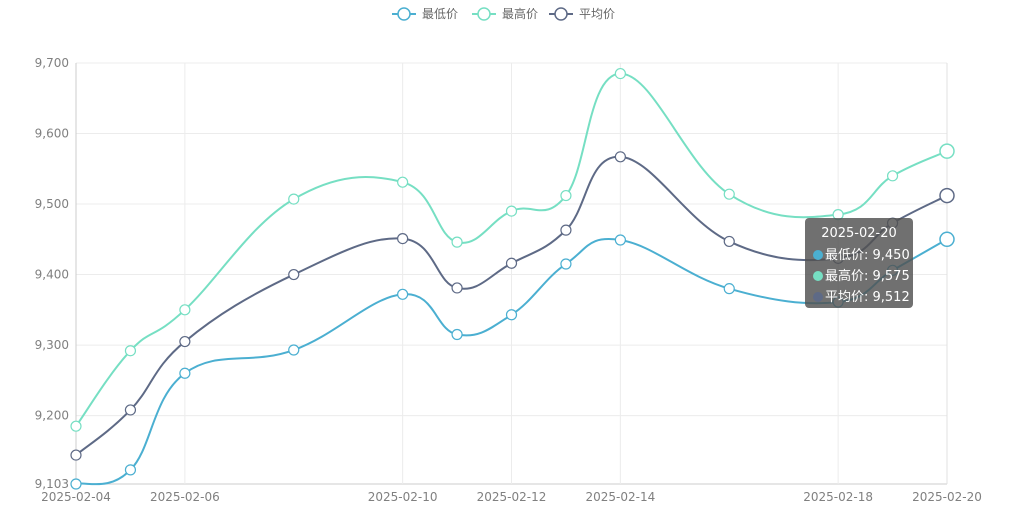  I want to click on y-tick-label: 9,700, so click(52, 63).